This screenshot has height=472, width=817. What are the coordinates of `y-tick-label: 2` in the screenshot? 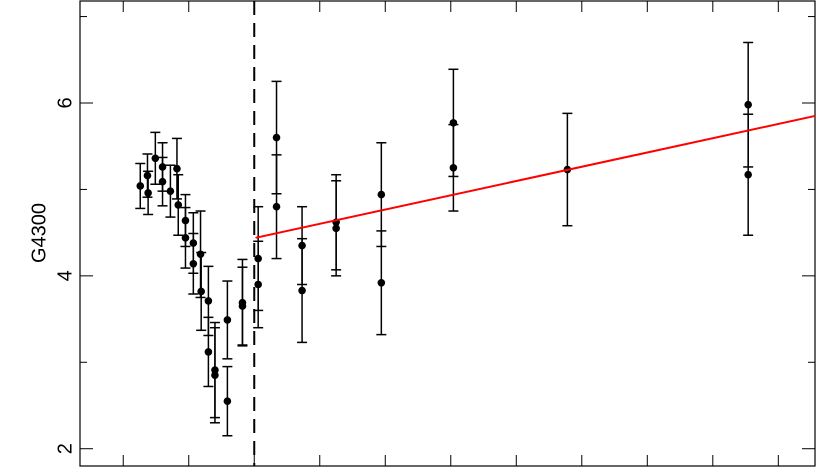 It's located at (65, 448).